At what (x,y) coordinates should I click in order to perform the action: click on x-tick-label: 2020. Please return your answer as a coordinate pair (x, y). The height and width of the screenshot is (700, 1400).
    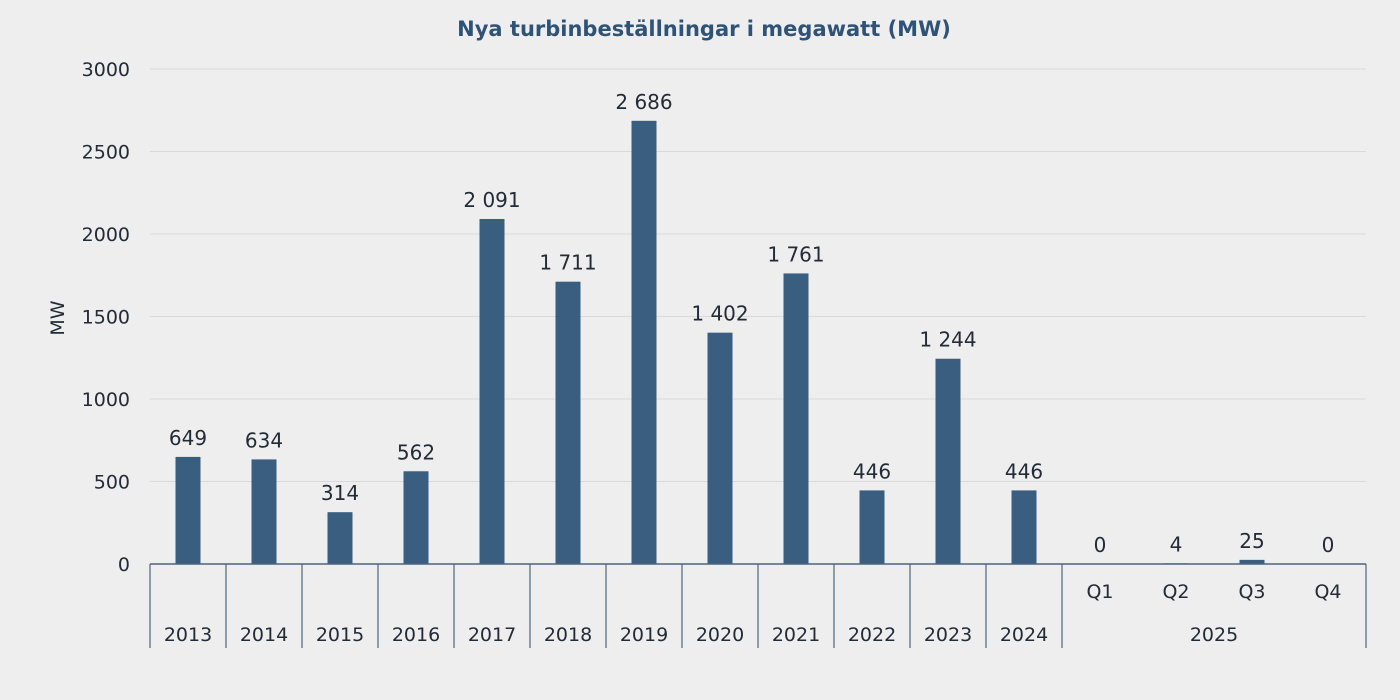
    Looking at the image, I should click on (720, 635).